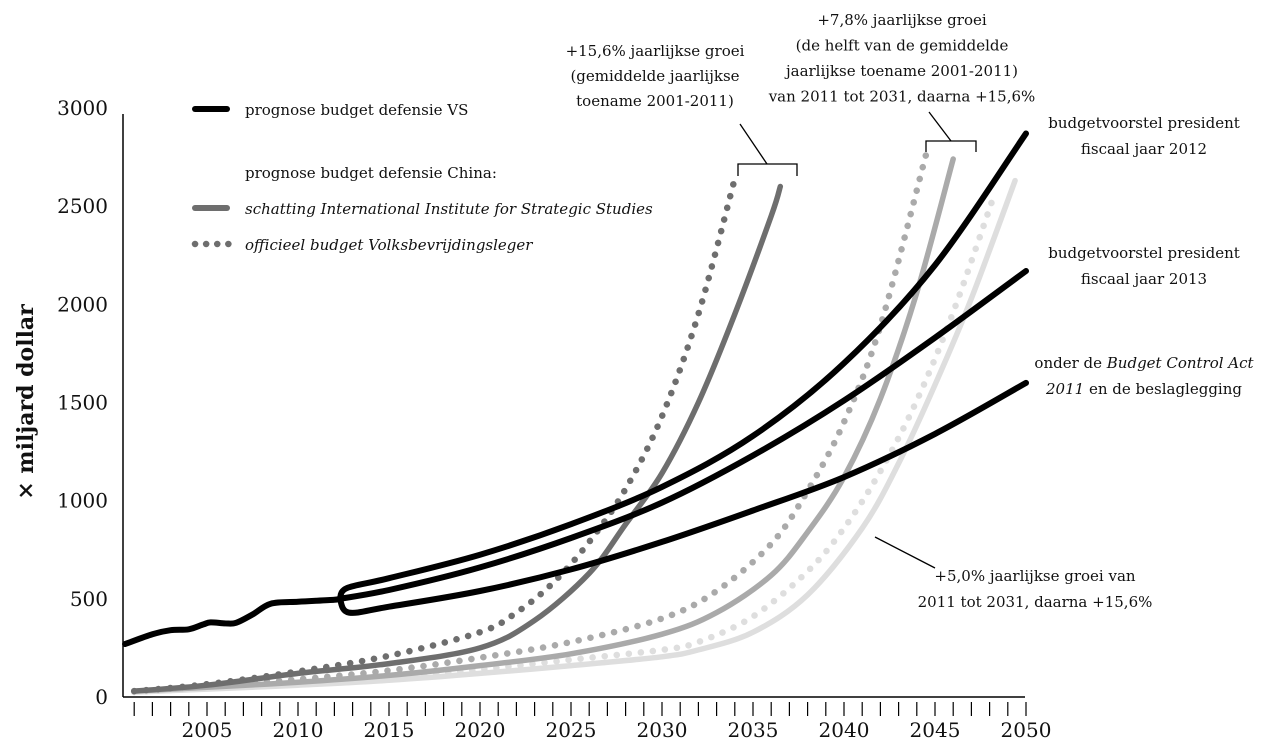  I want to click on annotation-bca-suffix: en de beslaglegging, so click(1163, 389).